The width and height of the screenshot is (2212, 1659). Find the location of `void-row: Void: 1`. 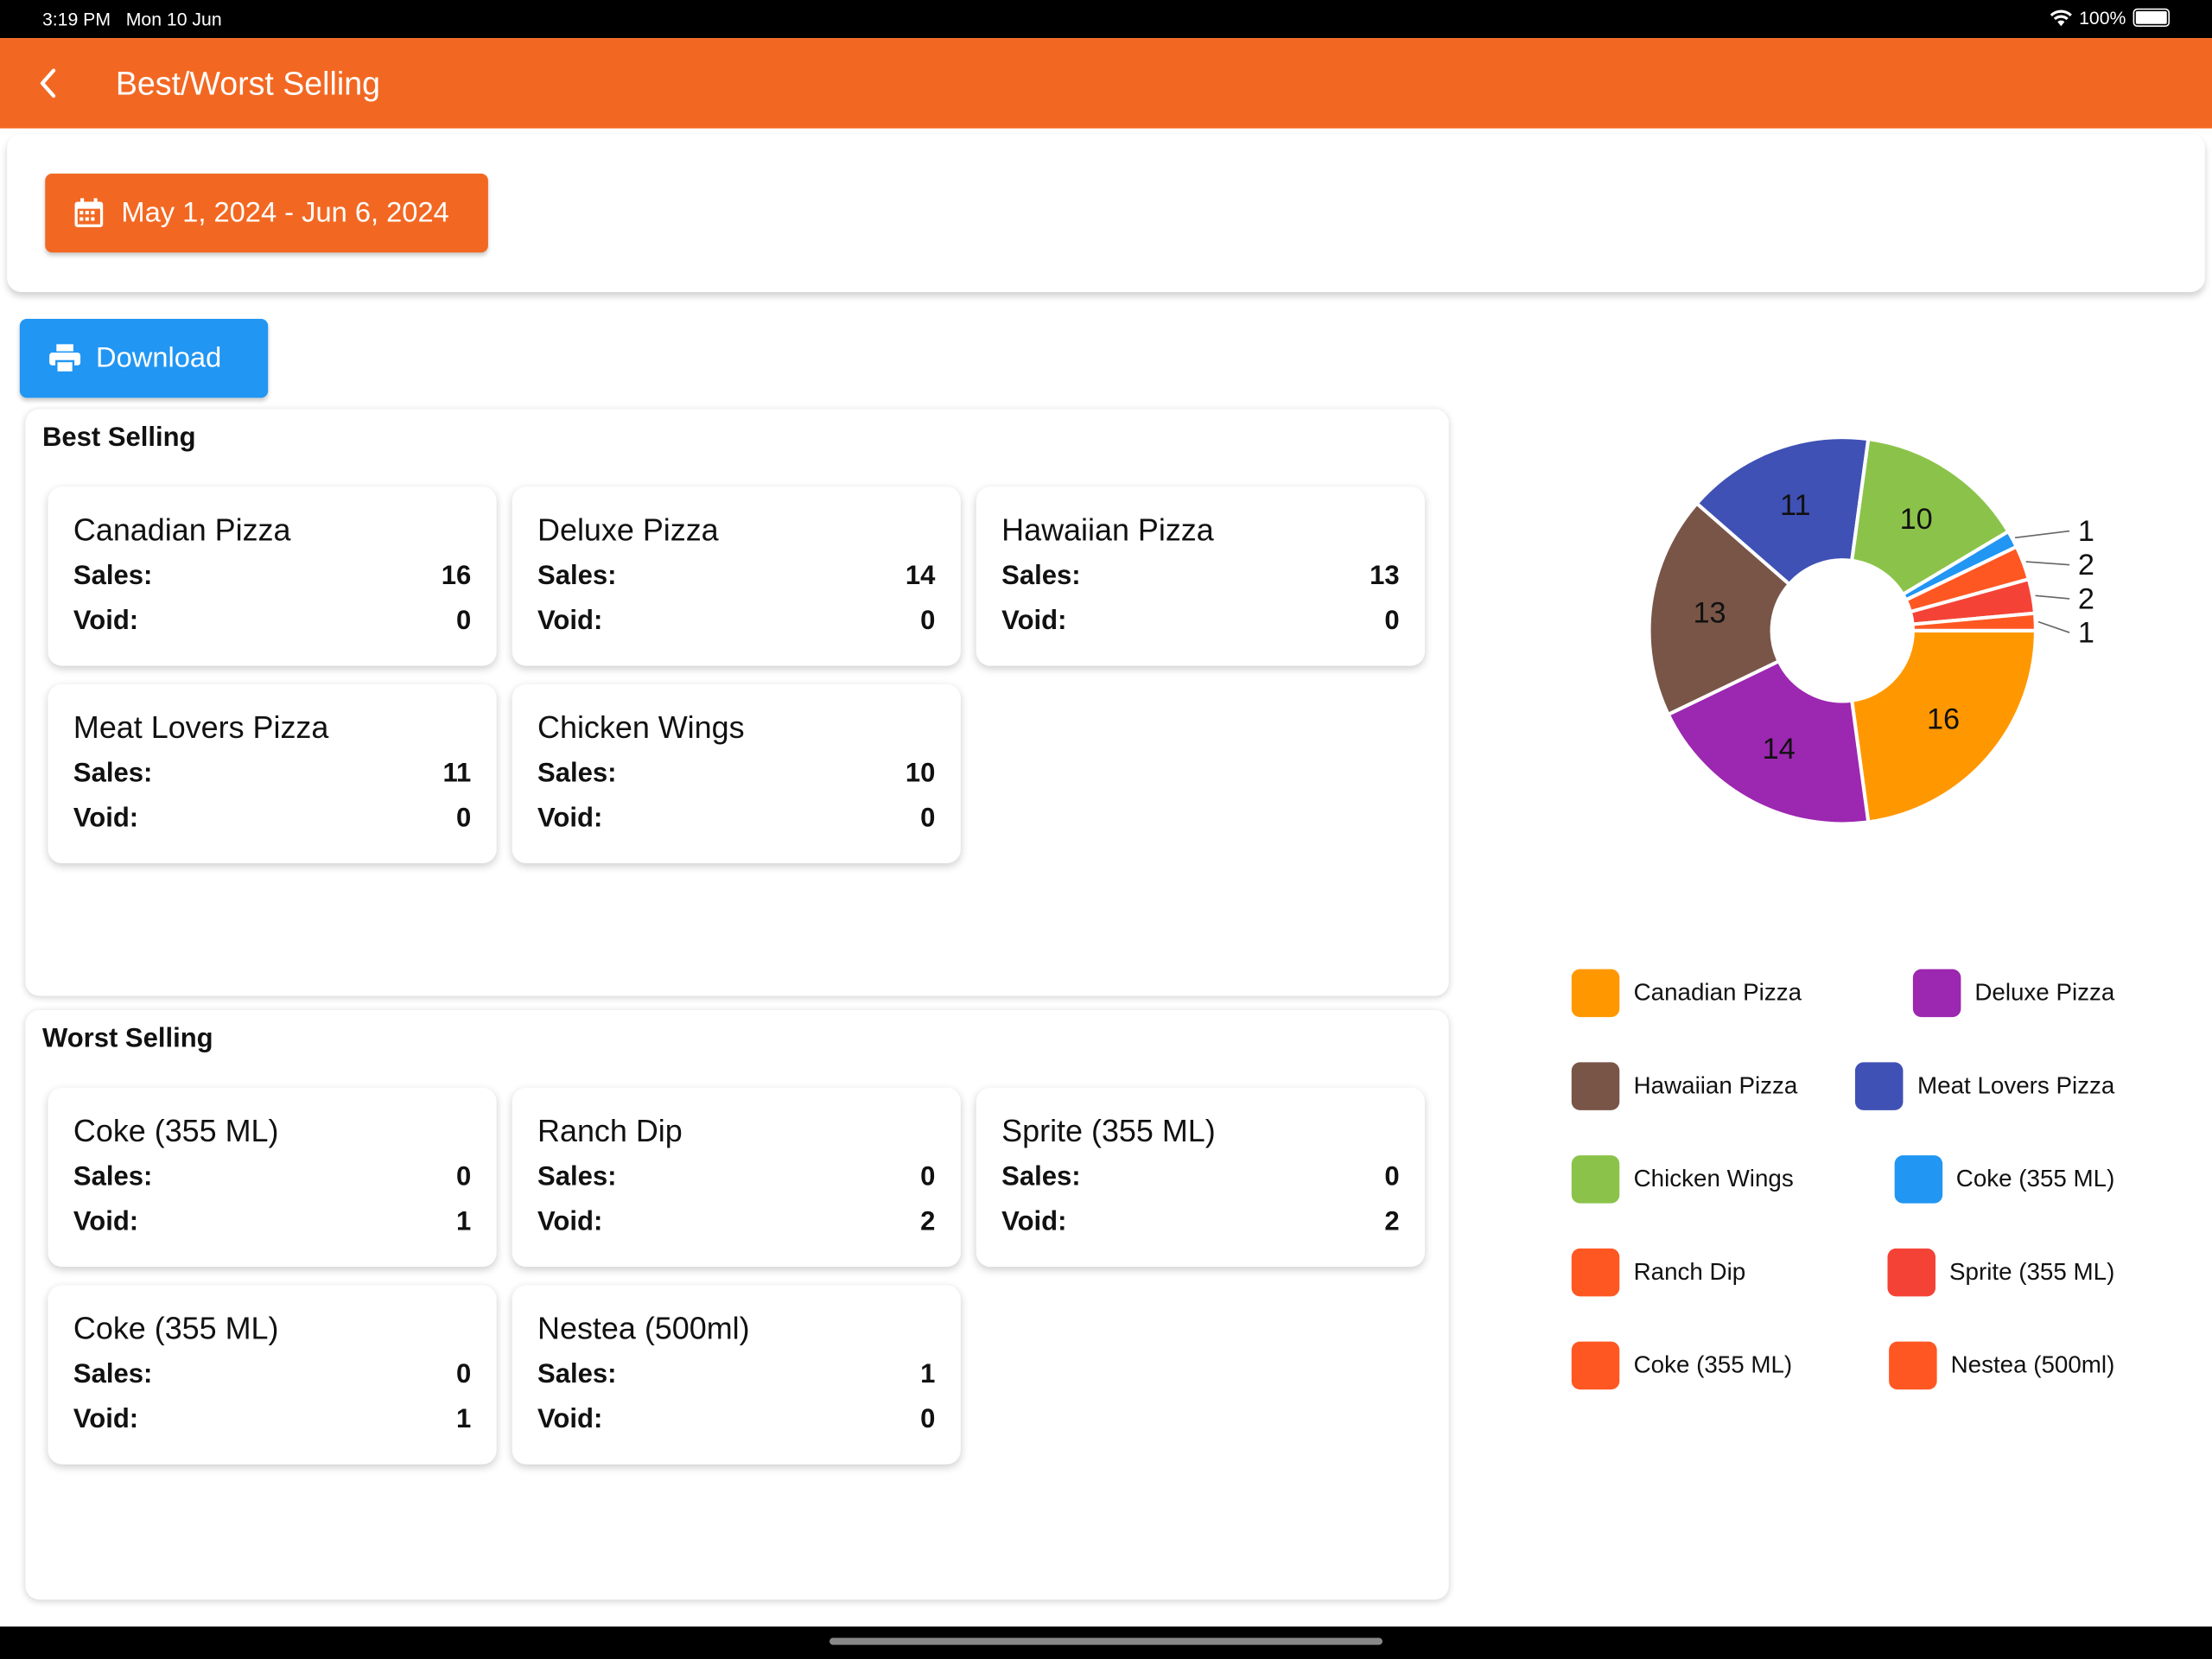

void-row: Void: 1 is located at coordinates (272, 1420).